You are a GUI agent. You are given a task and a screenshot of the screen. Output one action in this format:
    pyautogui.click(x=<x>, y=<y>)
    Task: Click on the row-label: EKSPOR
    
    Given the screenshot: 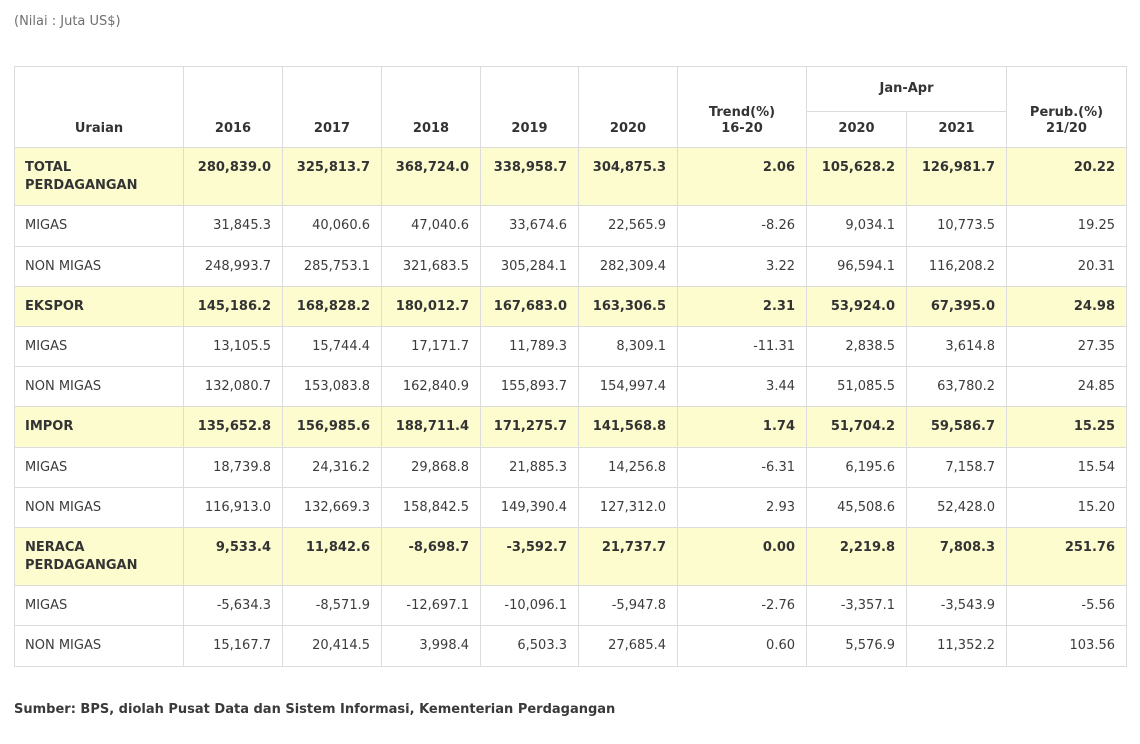 What is the action you would take?
    pyautogui.click(x=99, y=306)
    